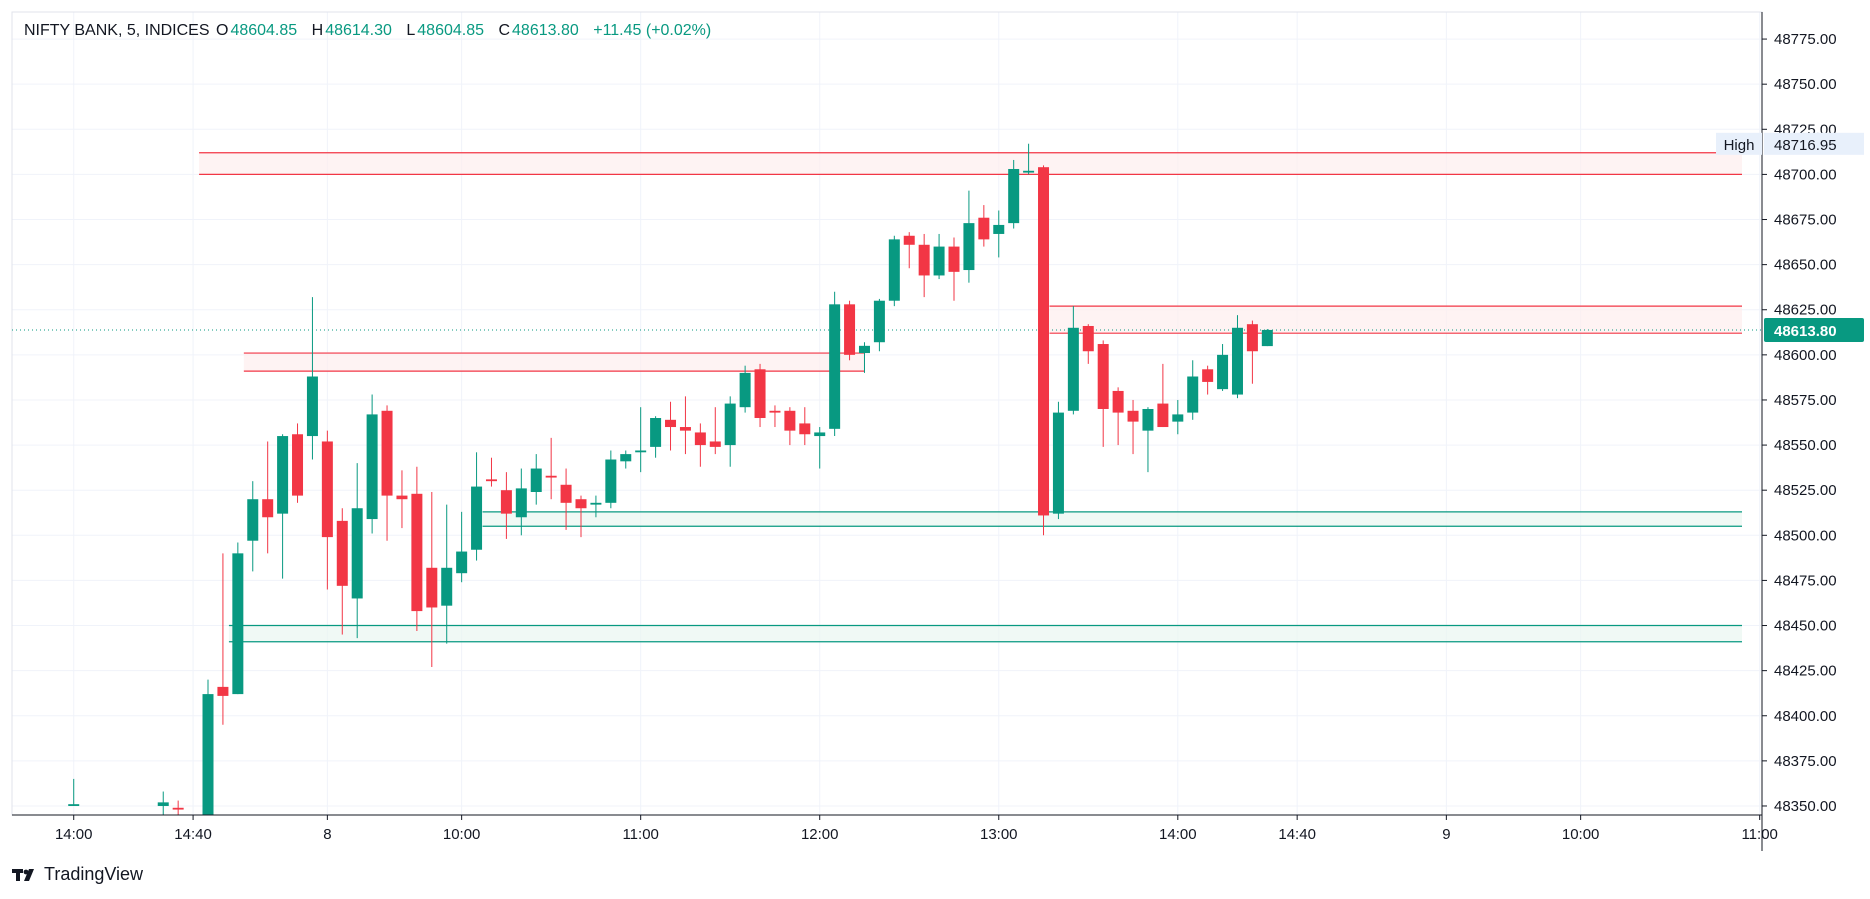  I want to click on time-tick-label: 14:00, so click(1178, 834).